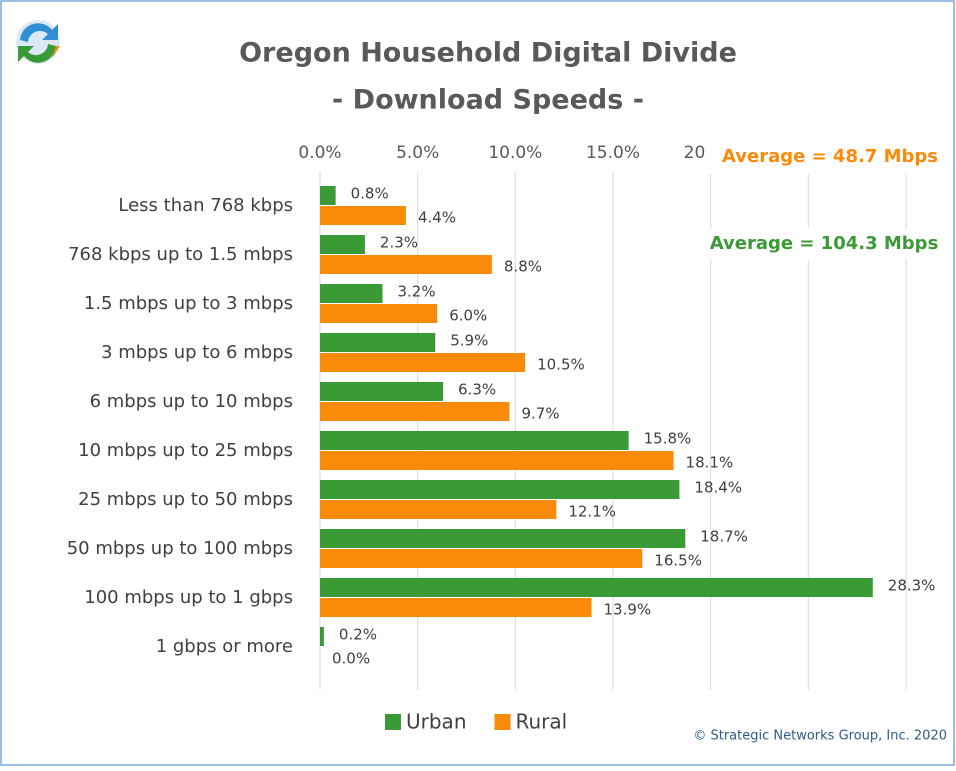  Describe the element at coordinates (437, 218) in the screenshot. I see `data-label: 4.4%` at that location.